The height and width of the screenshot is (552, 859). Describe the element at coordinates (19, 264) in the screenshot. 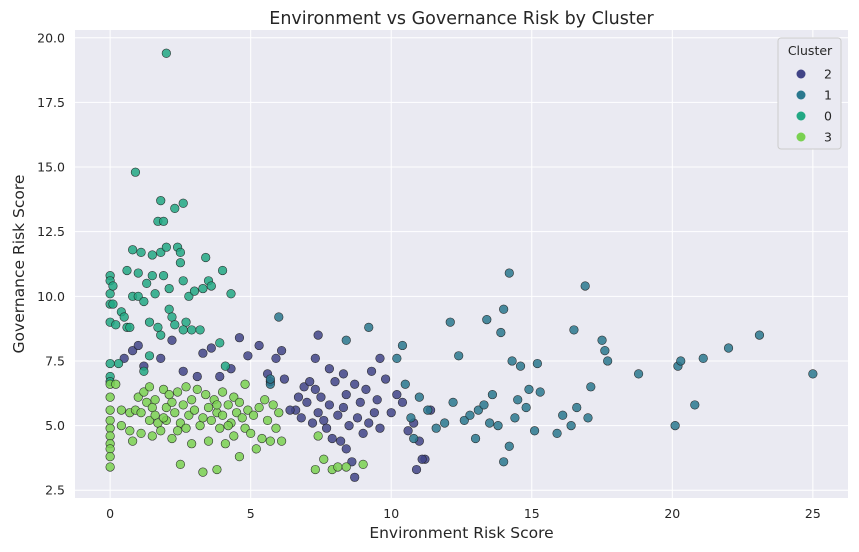

I see `y-axis-title: Governance Risk Score` at that location.